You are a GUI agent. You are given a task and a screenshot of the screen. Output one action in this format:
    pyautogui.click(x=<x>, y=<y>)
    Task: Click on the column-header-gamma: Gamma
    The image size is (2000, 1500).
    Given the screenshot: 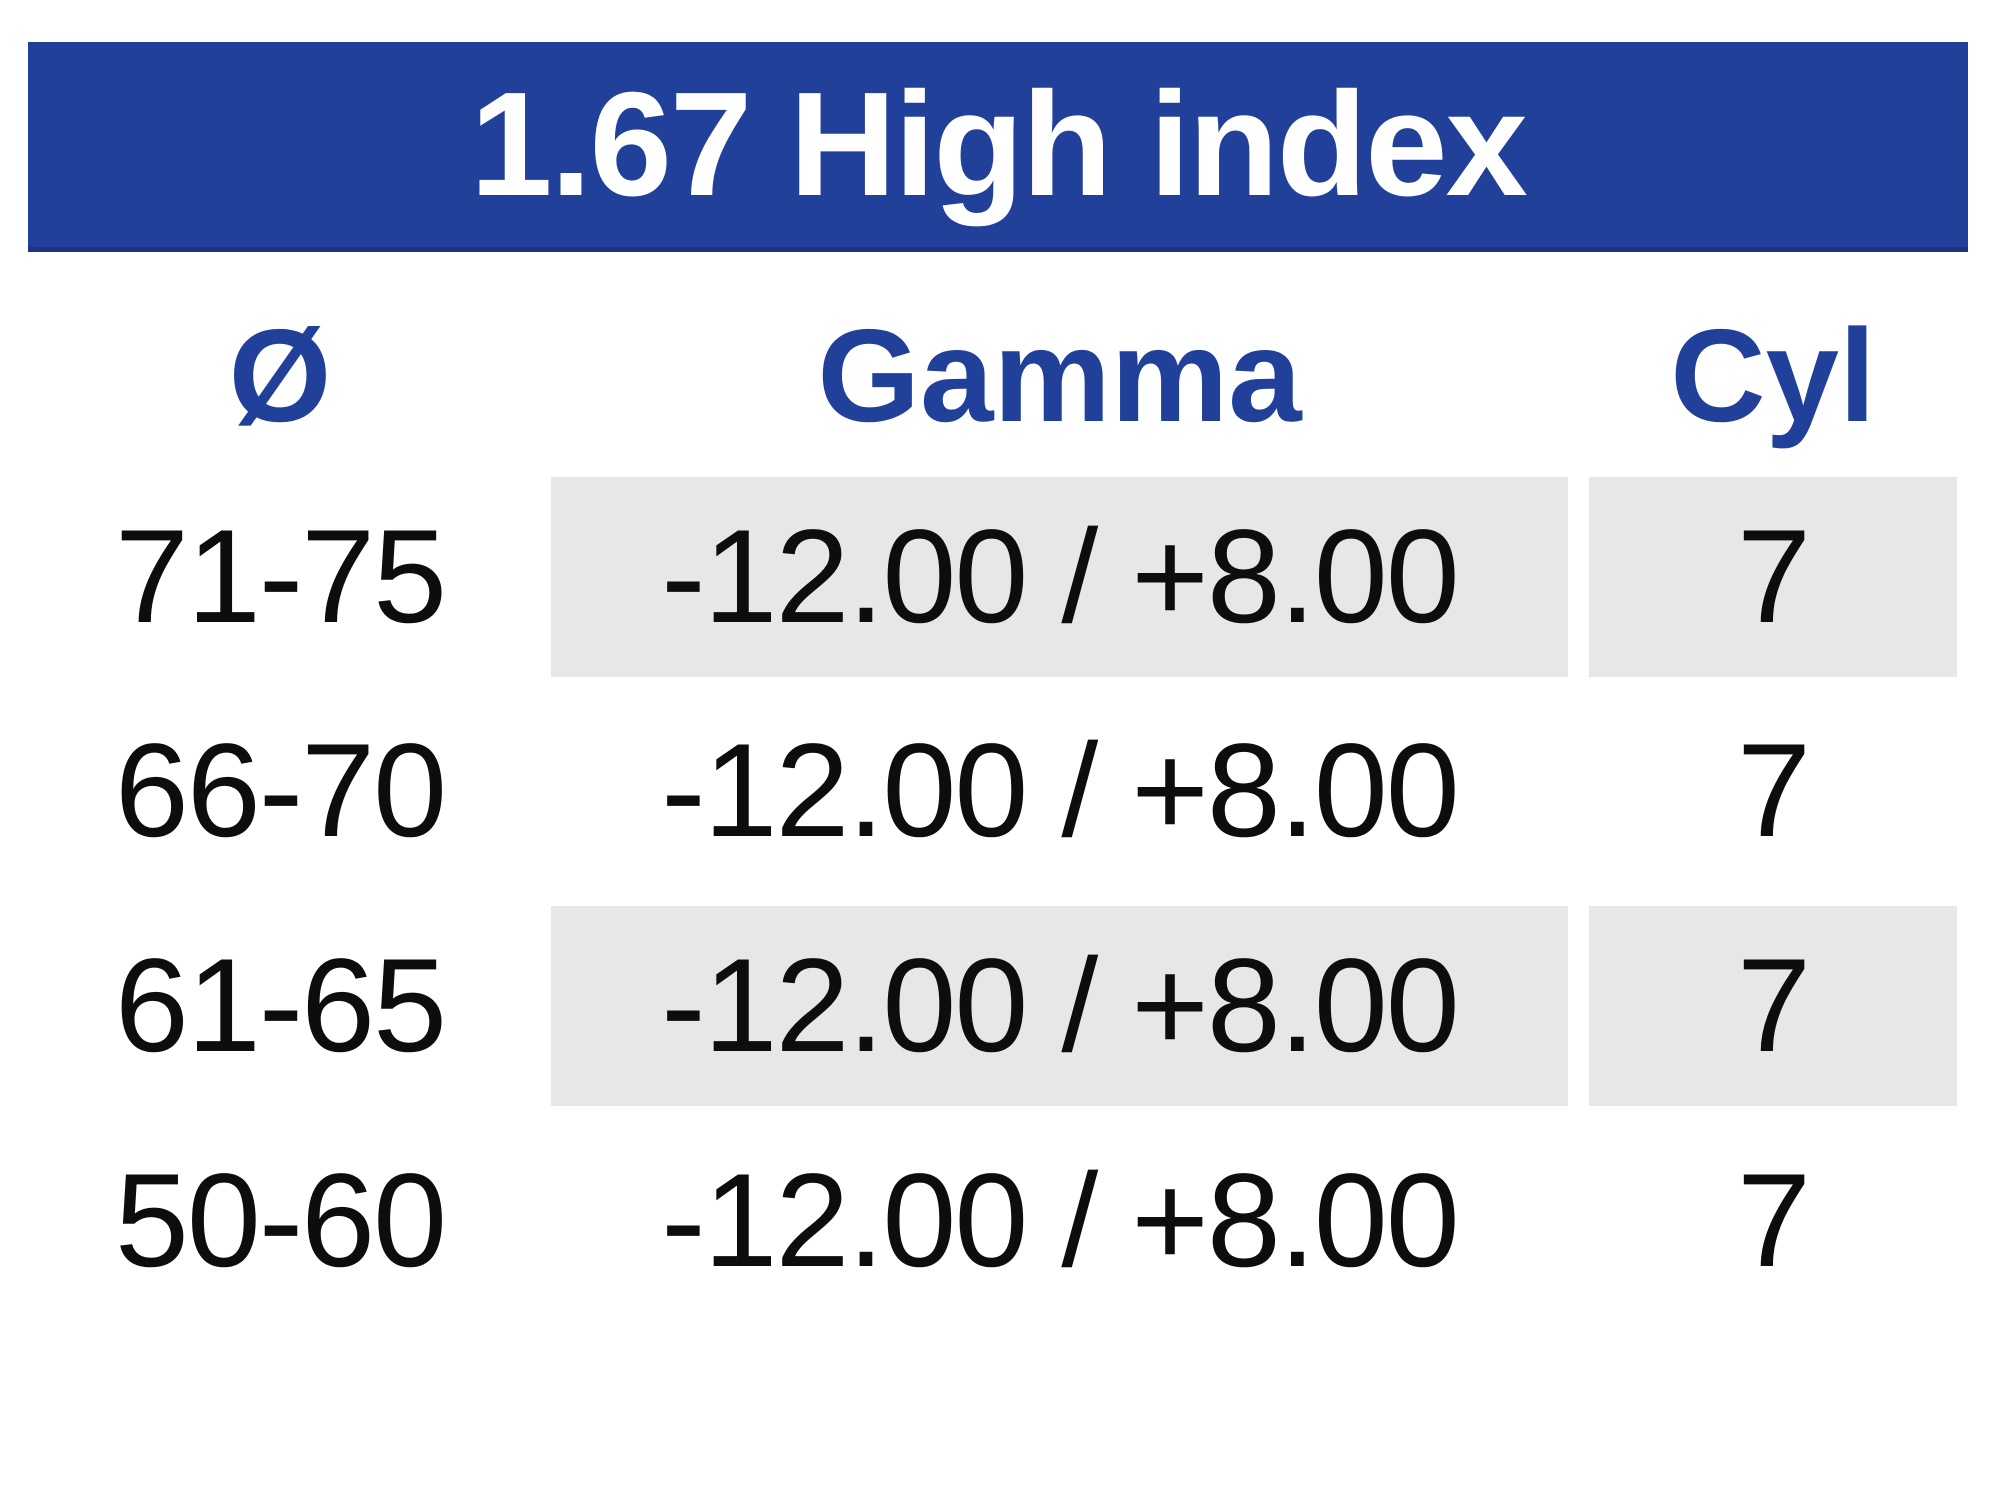 What is the action you would take?
    pyautogui.click(x=1059, y=375)
    